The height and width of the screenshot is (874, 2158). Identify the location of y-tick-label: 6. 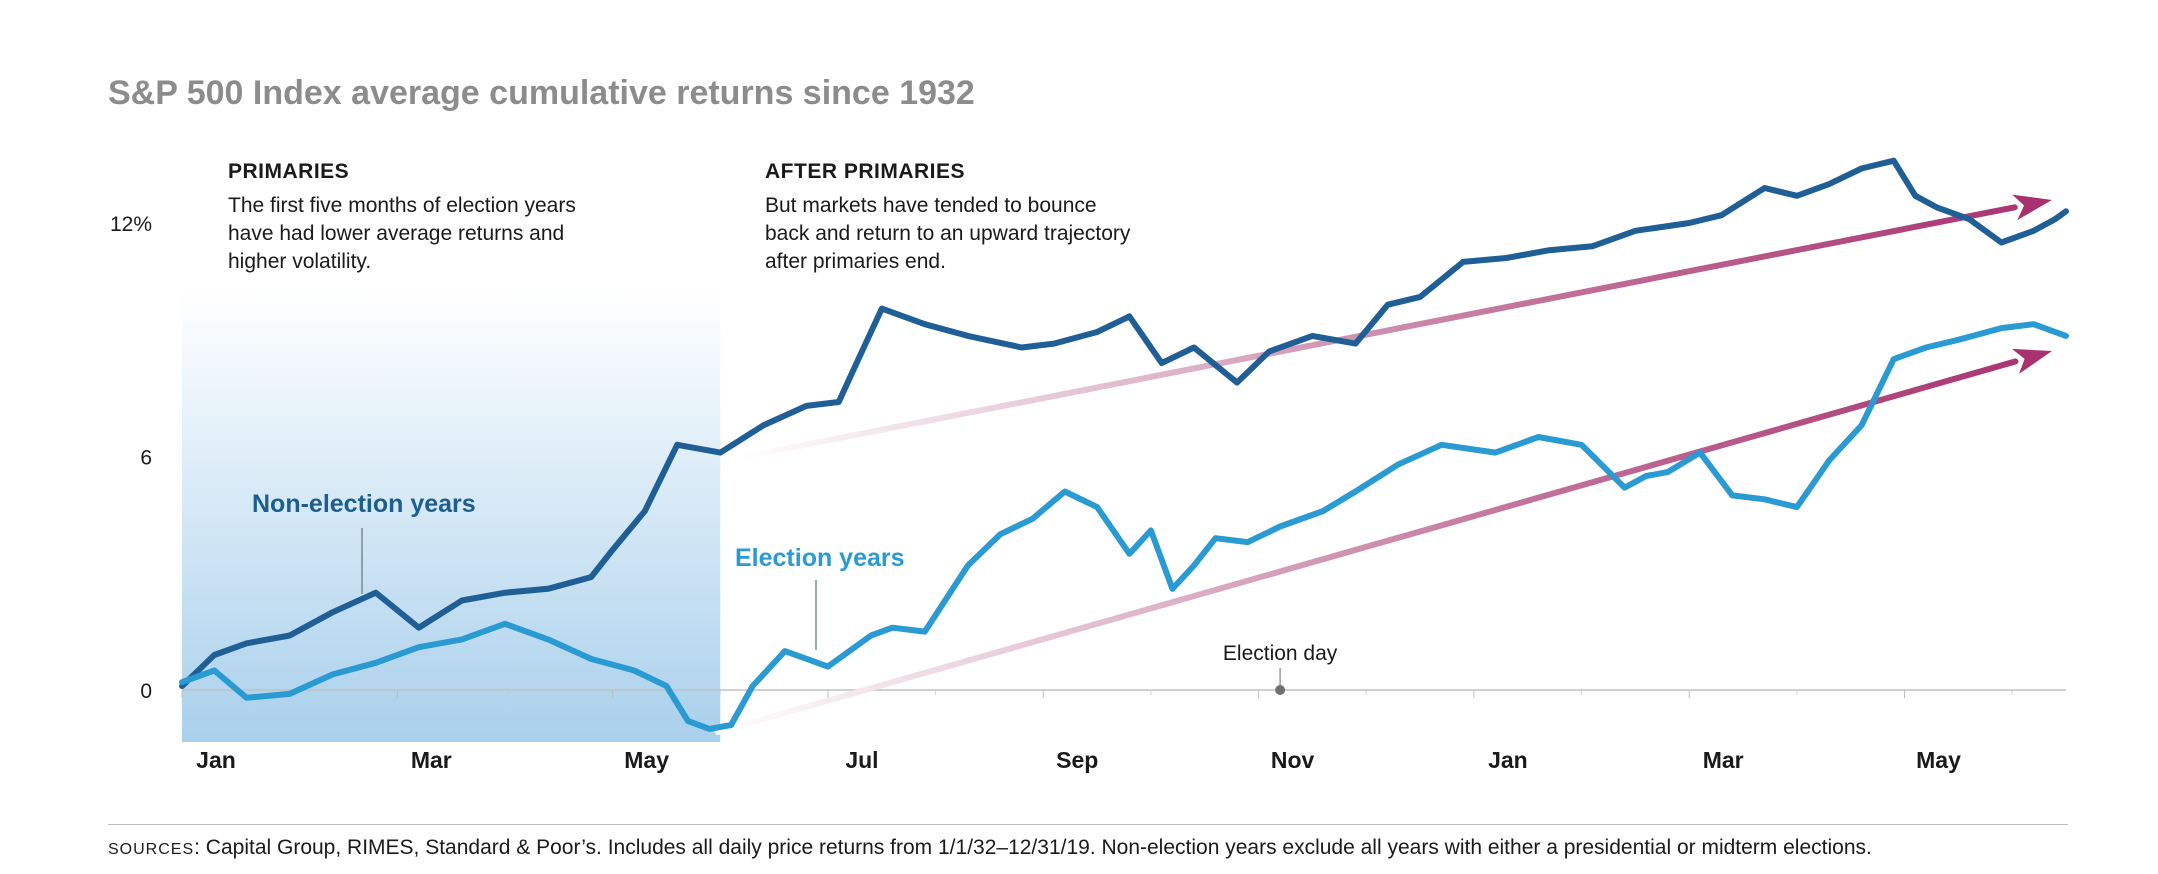
(146, 458).